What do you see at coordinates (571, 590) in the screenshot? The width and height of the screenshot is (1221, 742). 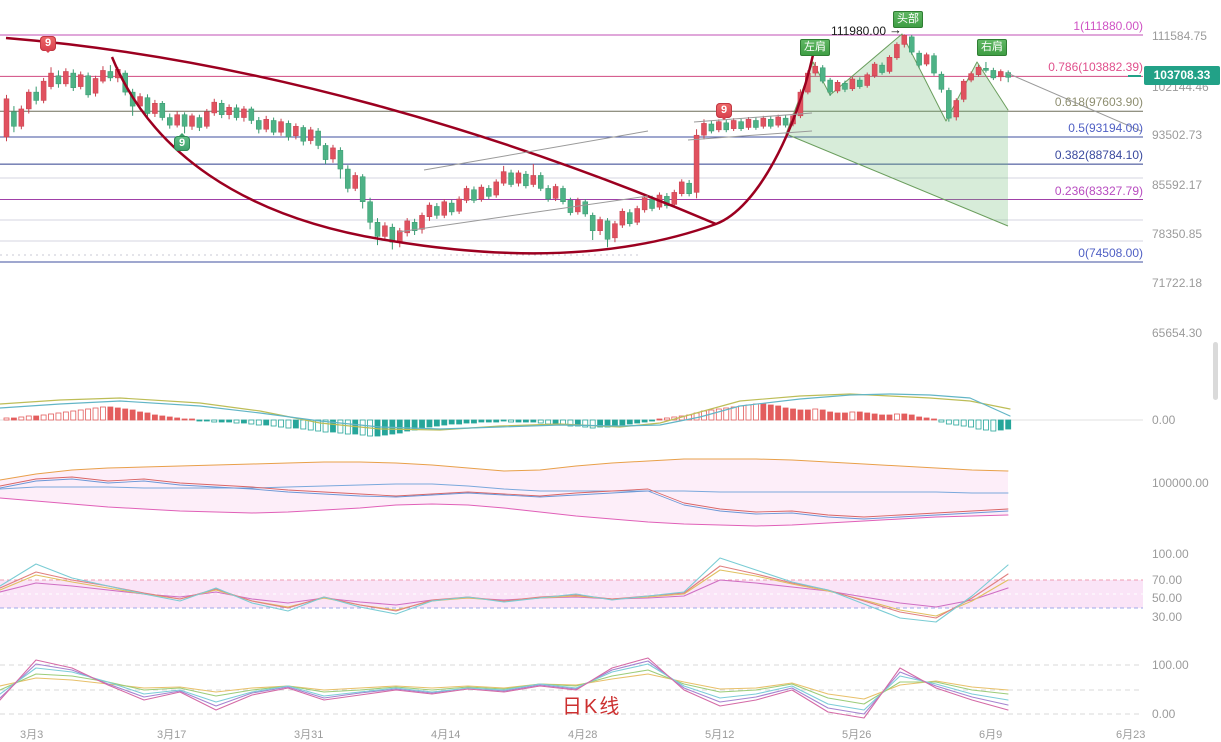 I see `kdj-panel` at bounding box center [571, 590].